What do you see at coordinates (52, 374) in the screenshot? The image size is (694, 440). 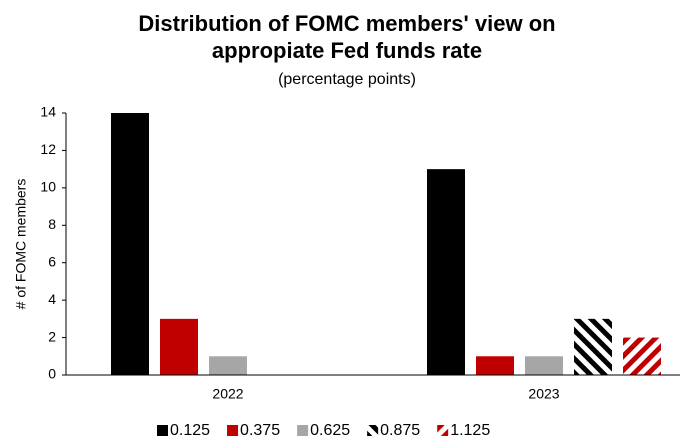 I see `y-tick-label: 0` at bounding box center [52, 374].